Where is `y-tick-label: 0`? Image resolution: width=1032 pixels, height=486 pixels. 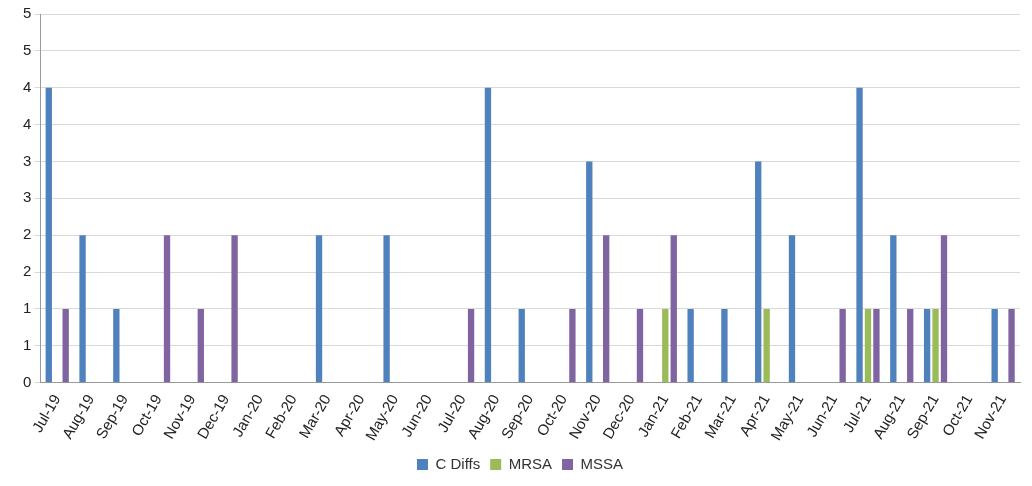
y-tick-label: 0 is located at coordinates (27, 381).